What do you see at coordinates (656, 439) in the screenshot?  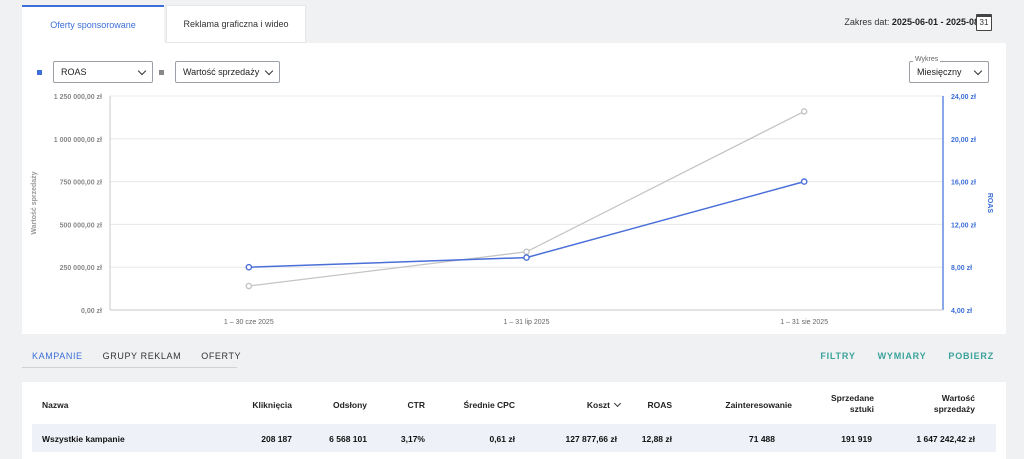 I see `cell-roas: 12,88 zł` at bounding box center [656, 439].